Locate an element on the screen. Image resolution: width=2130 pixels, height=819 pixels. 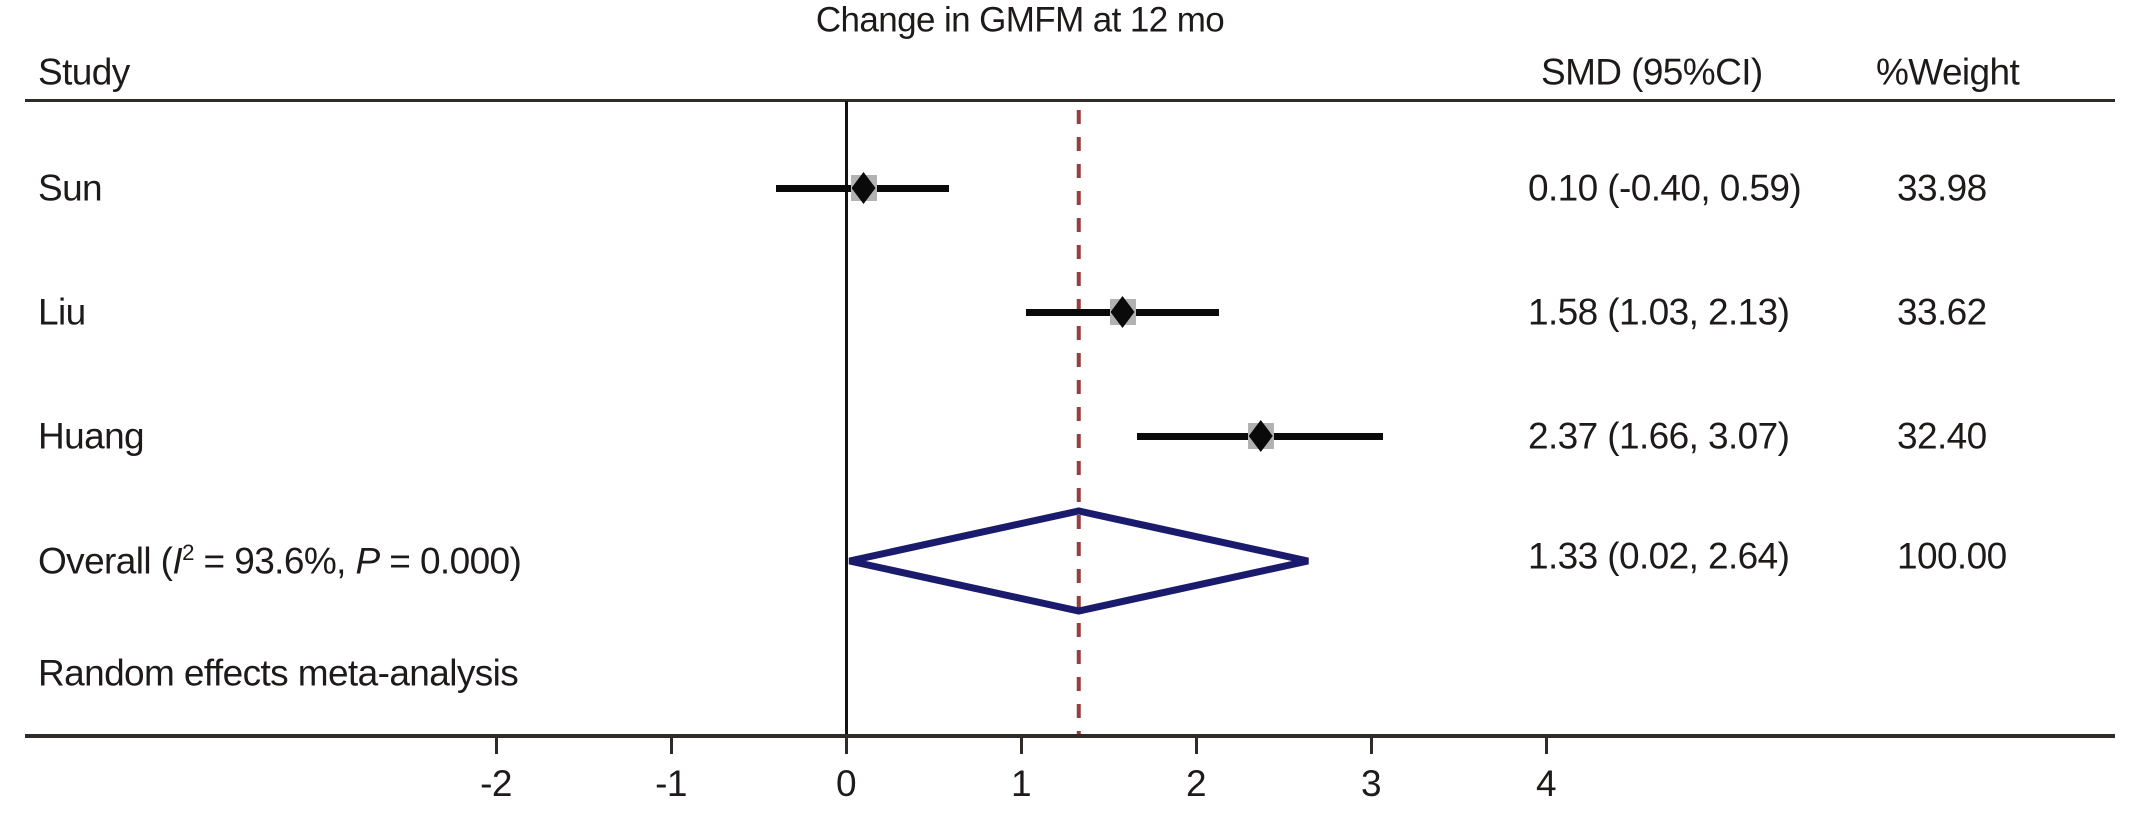
axis-tick-label: 2 is located at coordinates (1196, 783).